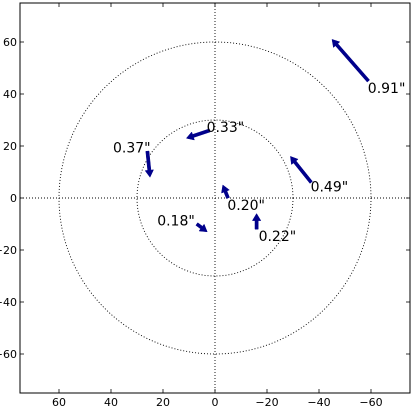  I want to click on y-tick-label: −40, so click(8, 302).